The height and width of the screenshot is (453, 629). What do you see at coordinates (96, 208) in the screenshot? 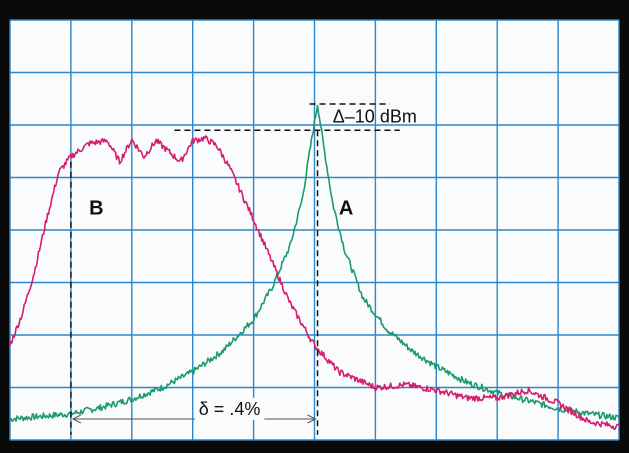
I see `series-label-b: B` at bounding box center [96, 208].